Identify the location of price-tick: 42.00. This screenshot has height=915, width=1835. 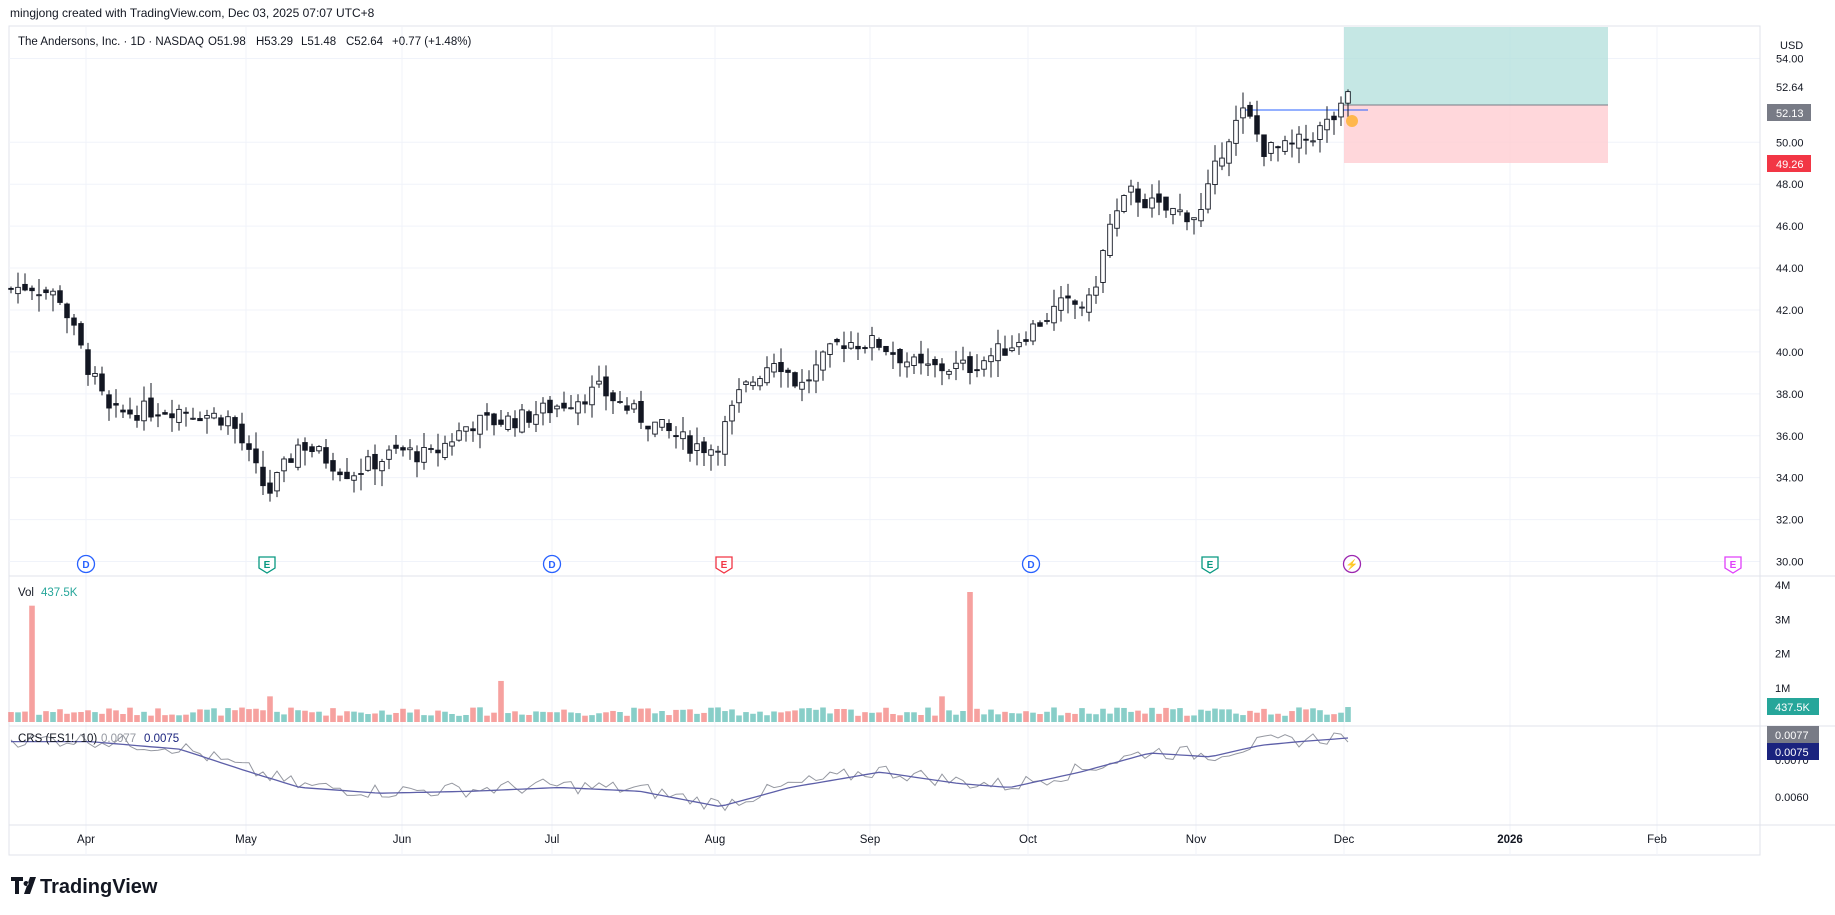
(1790, 311).